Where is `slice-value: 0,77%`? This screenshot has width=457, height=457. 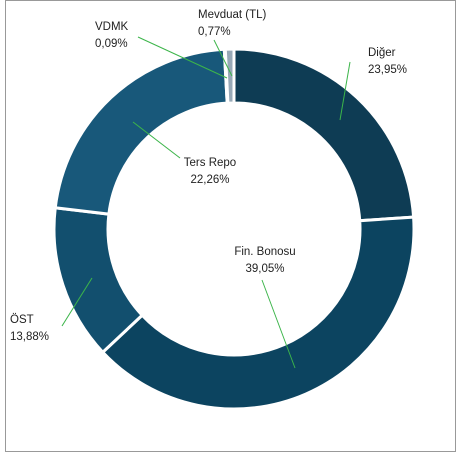 slice-value: 0,77% is located at coordinates (214, 32).